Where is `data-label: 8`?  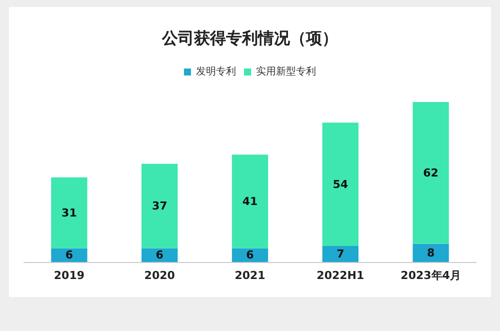
data-label: 8 is located at coordinates (430, 253).